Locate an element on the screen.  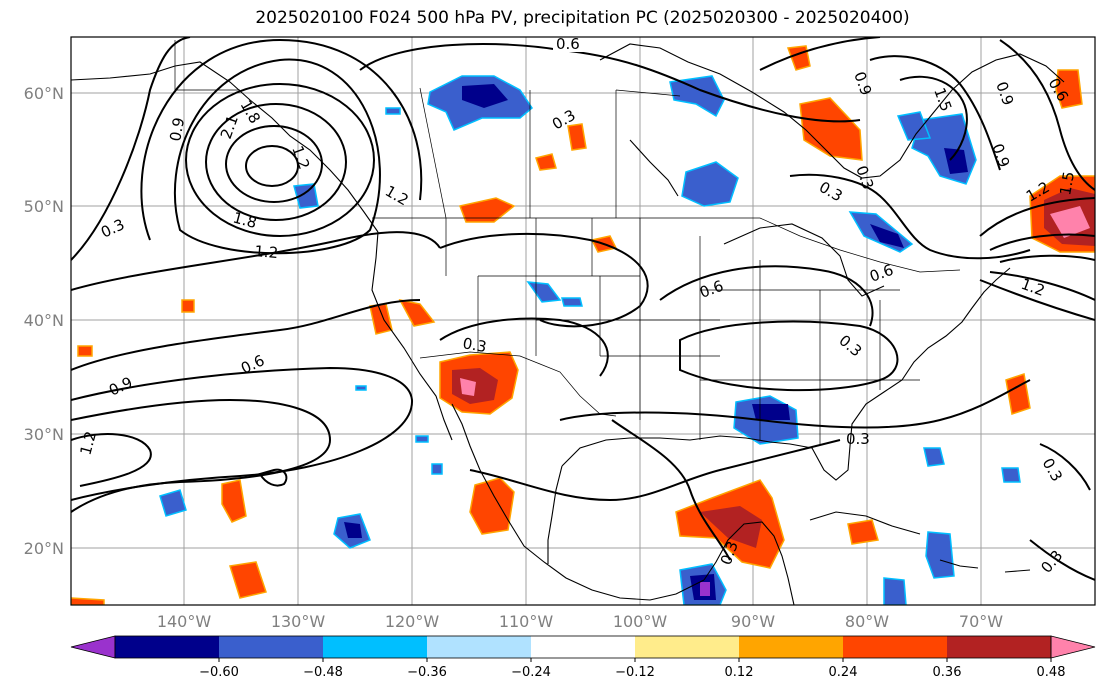
contour-label: 0.9 is located at coordinates (177, 129).